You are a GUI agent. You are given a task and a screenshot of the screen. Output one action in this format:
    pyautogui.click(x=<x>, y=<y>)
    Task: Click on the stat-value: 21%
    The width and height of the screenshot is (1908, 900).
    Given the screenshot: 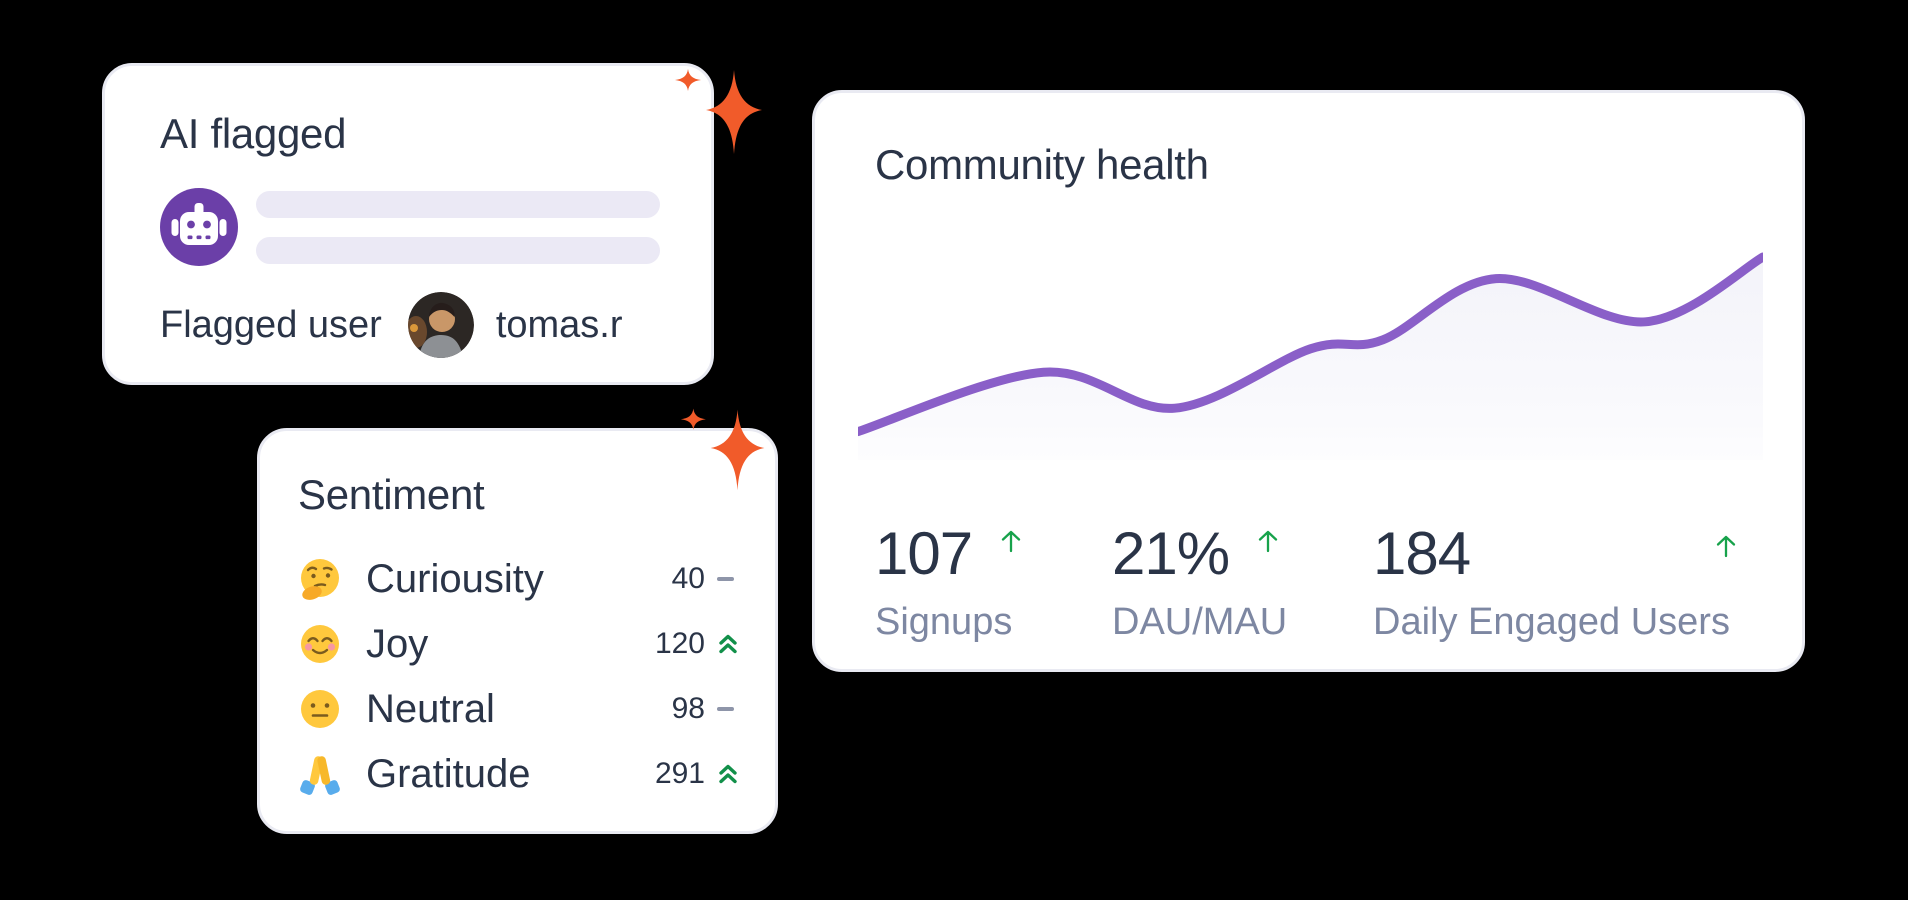 What is the action you would take?
    pyautogui.click(x=1171, y=553)
    